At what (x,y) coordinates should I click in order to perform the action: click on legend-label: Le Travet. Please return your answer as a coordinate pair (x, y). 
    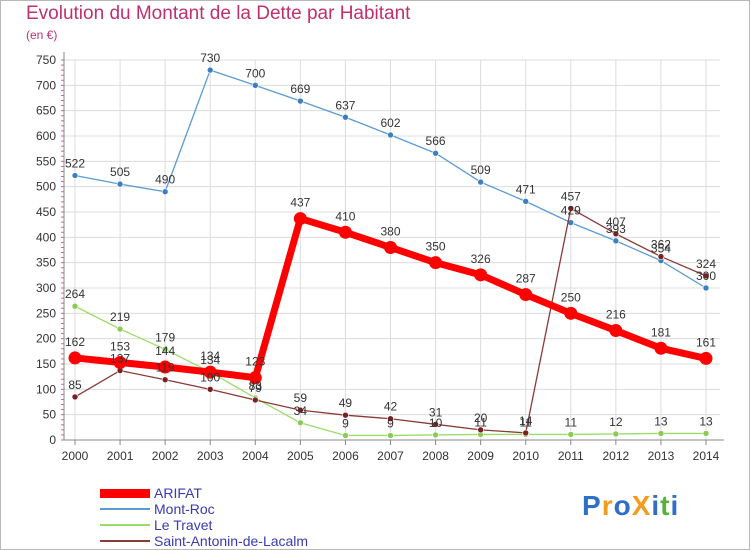
    Looking at the image, I should click on (183, 525).